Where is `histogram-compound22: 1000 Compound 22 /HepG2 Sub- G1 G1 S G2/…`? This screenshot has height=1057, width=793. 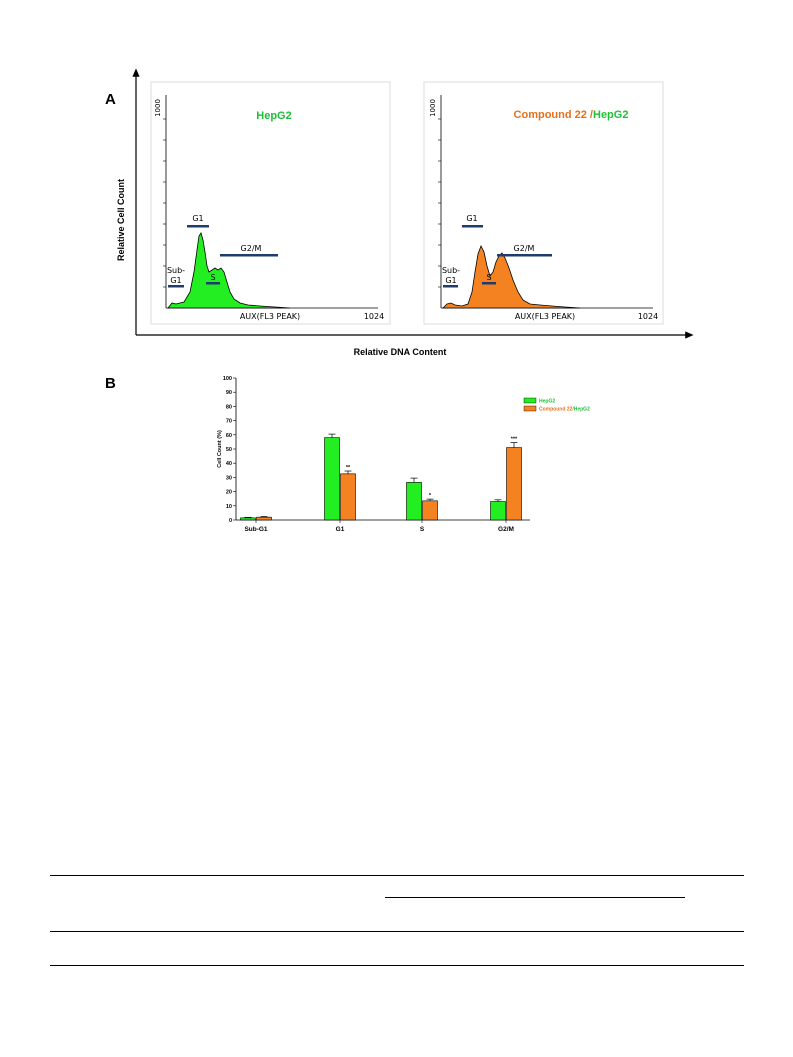
histogram-compound22: 1000 Compound 22 /HepG2 Sub- G1 G1 S G2/… is located at coordinates (543, 203).